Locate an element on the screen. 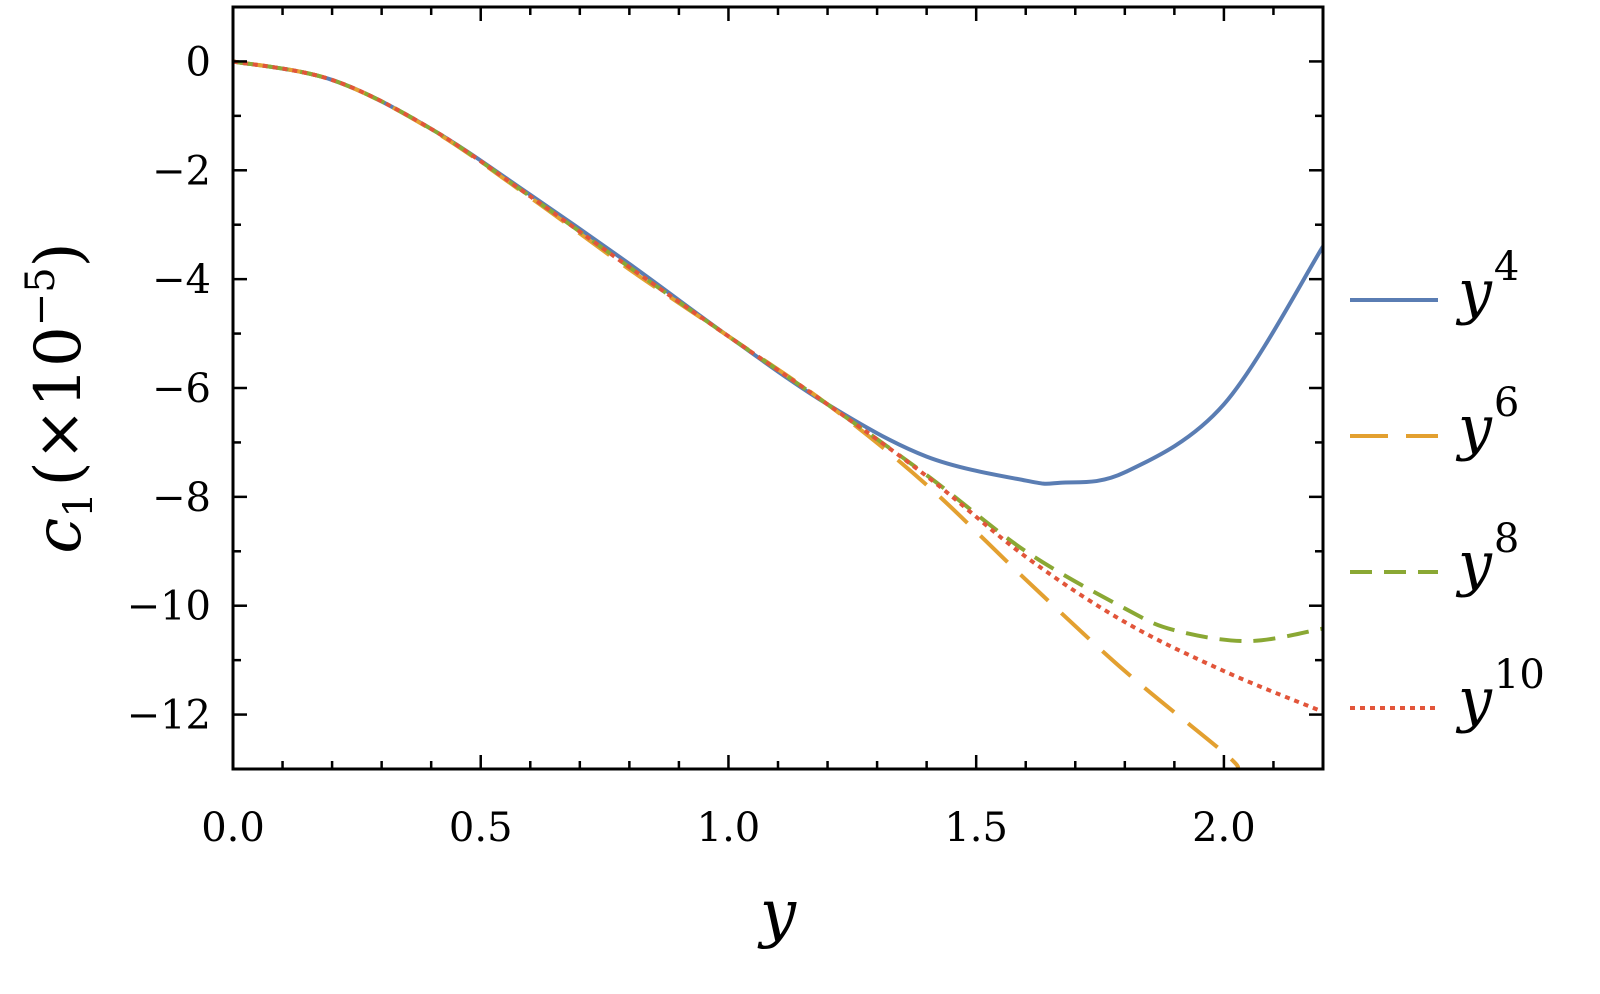  legend-item-y10: y10 is located at coordinates (1447, 693).